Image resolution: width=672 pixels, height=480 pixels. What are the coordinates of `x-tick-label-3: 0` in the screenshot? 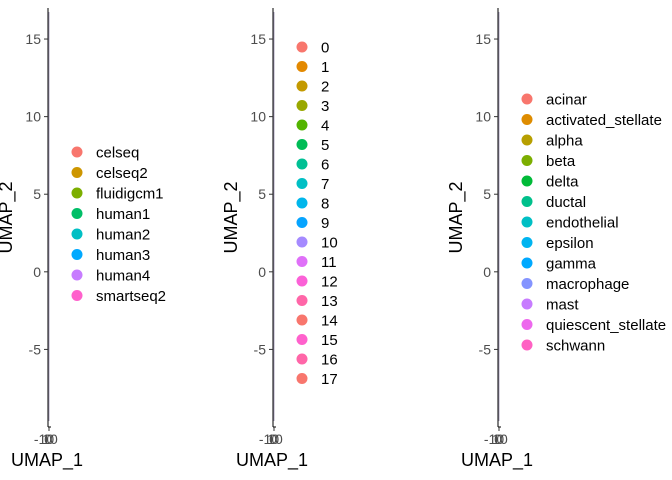 It's located at (498, 439).